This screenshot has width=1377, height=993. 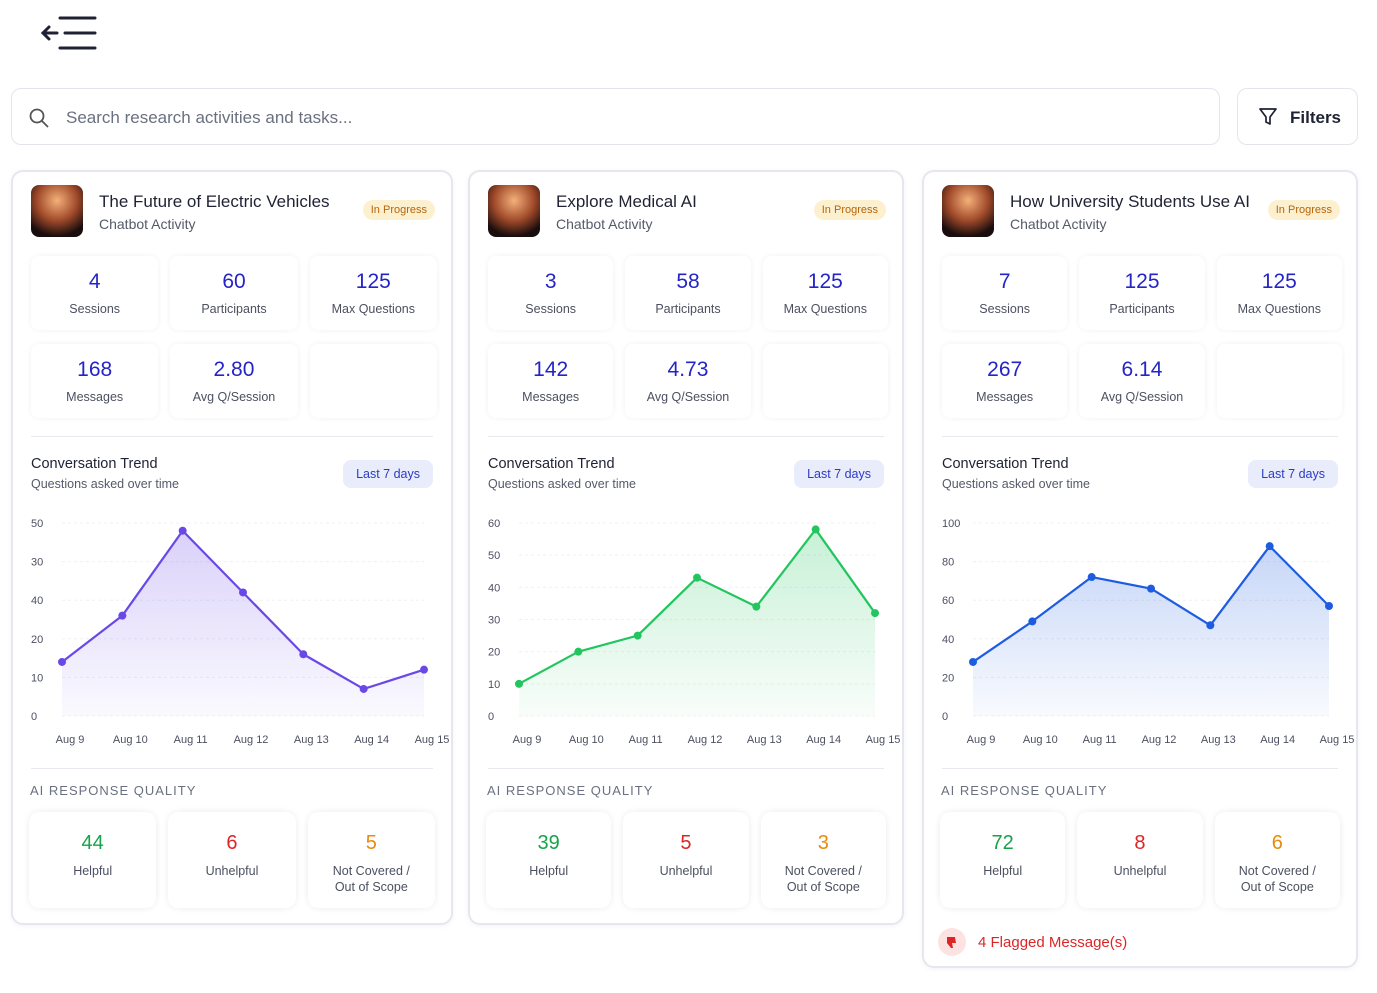 I want to click on filters-label: Filters, so click(x=1316, y=117).